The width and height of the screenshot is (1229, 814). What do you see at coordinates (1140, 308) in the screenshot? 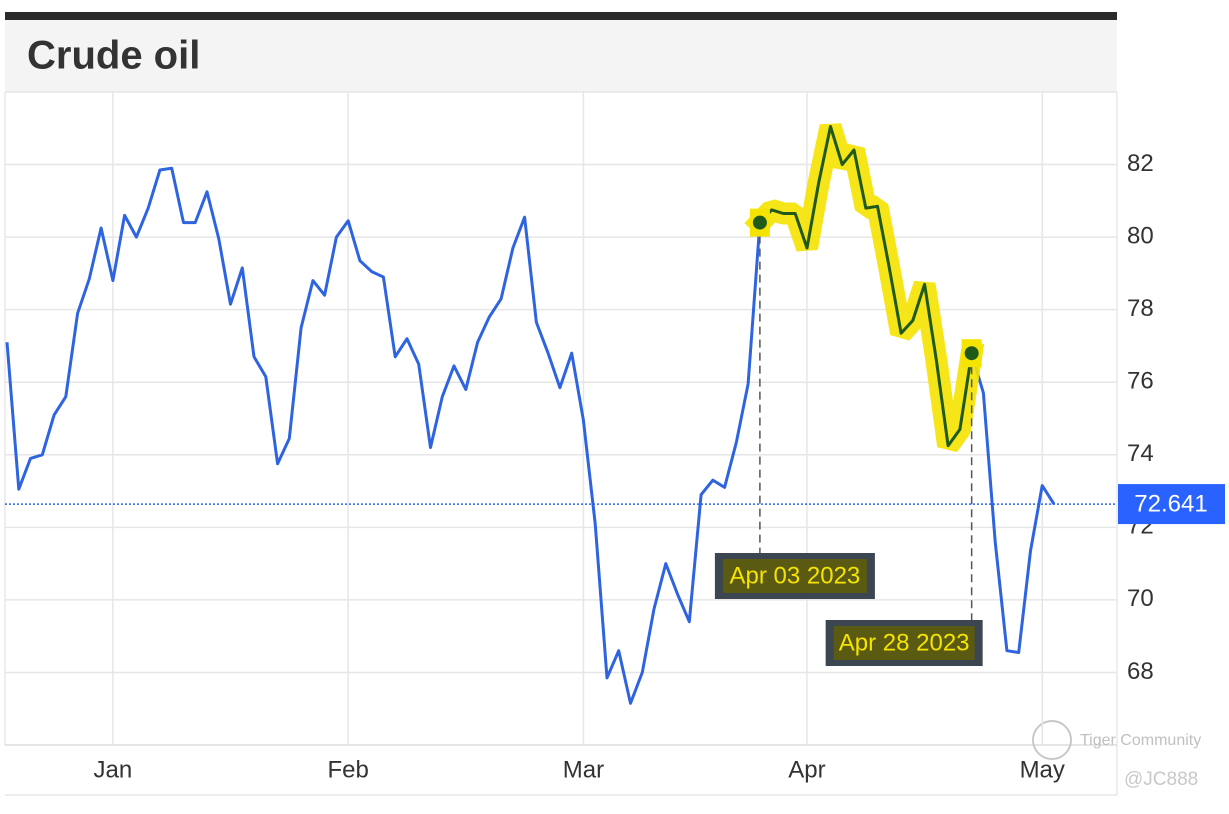
I see `y-tick-label: 78` at bounding box center [1140, 308].